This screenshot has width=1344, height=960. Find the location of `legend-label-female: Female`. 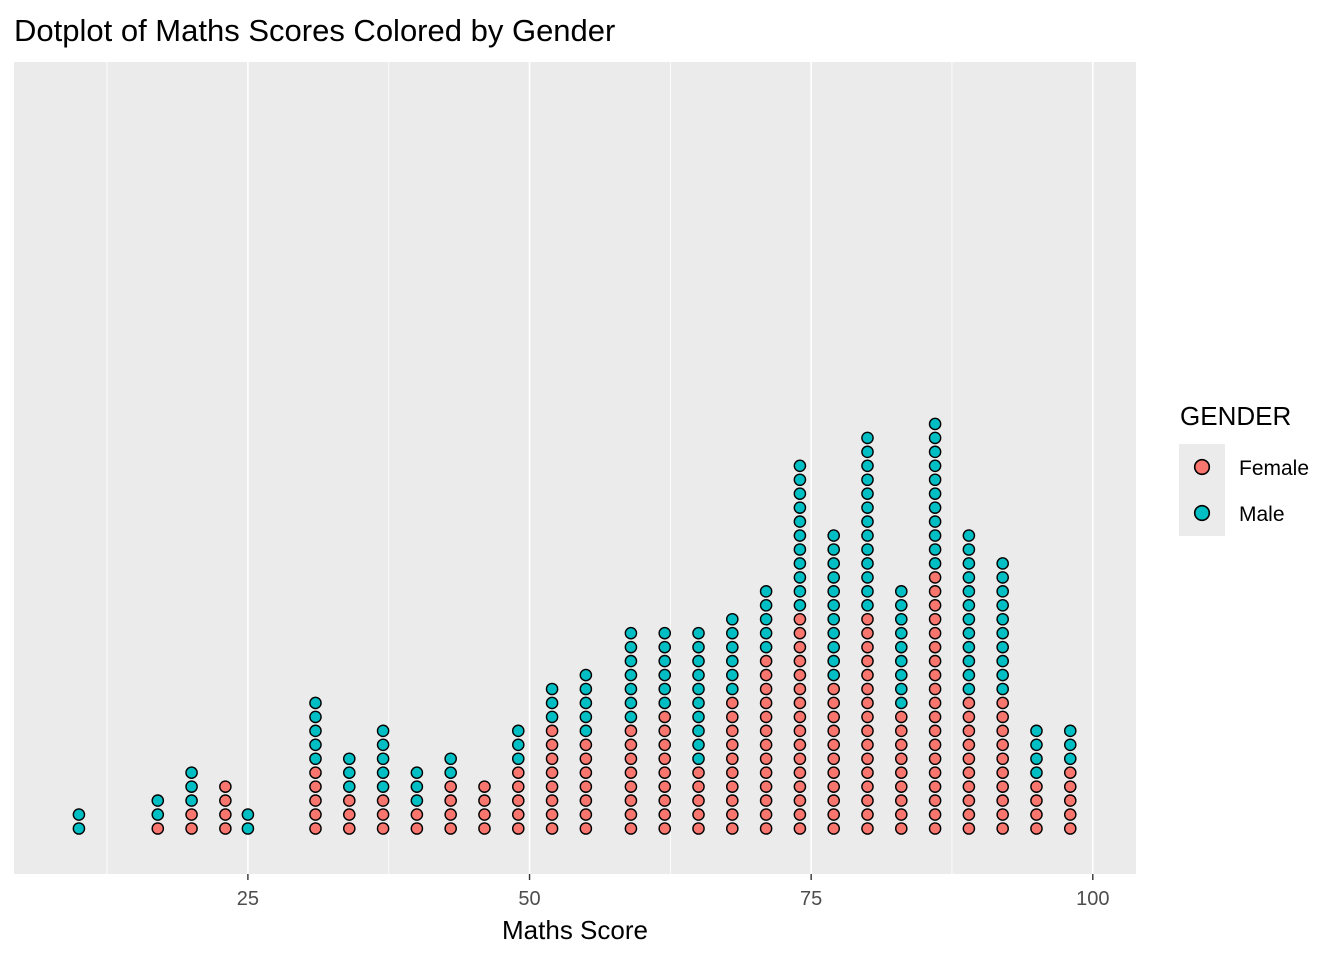

legend-label-female: Female is located at coordinates (1274, 468).